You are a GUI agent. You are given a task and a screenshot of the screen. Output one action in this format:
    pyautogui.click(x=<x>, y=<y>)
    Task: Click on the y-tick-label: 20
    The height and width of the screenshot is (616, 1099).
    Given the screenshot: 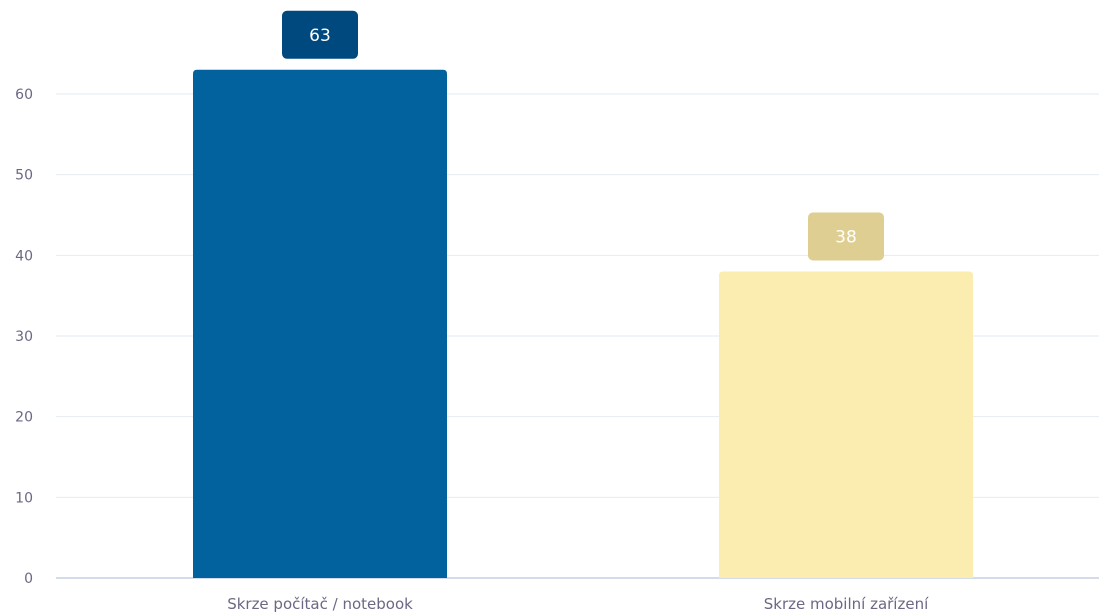 What is the action you would take?
    pyautogui.click(x=24, y=418)
    